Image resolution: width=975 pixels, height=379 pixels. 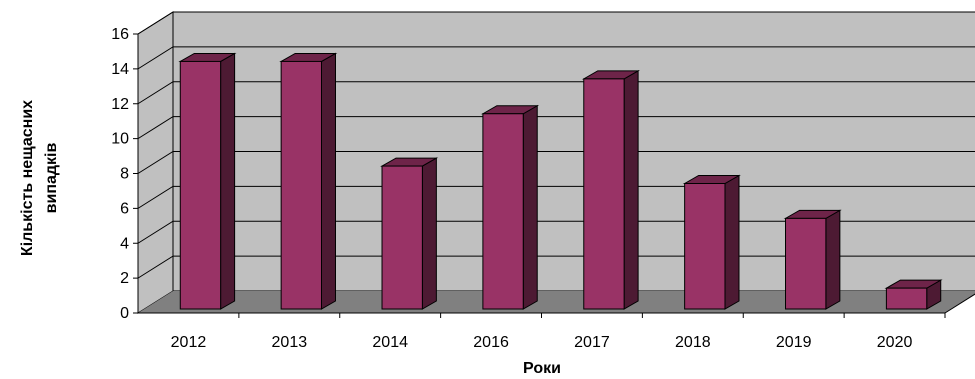 I want to click on x-tick-label: 2013, so click(x=290, y=342).